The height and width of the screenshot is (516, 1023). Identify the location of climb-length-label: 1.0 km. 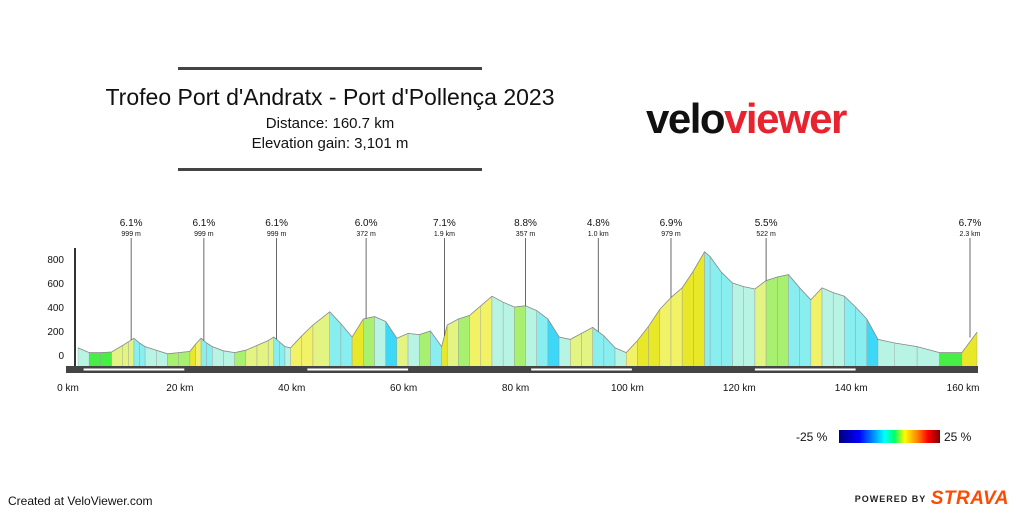
(598, 234).